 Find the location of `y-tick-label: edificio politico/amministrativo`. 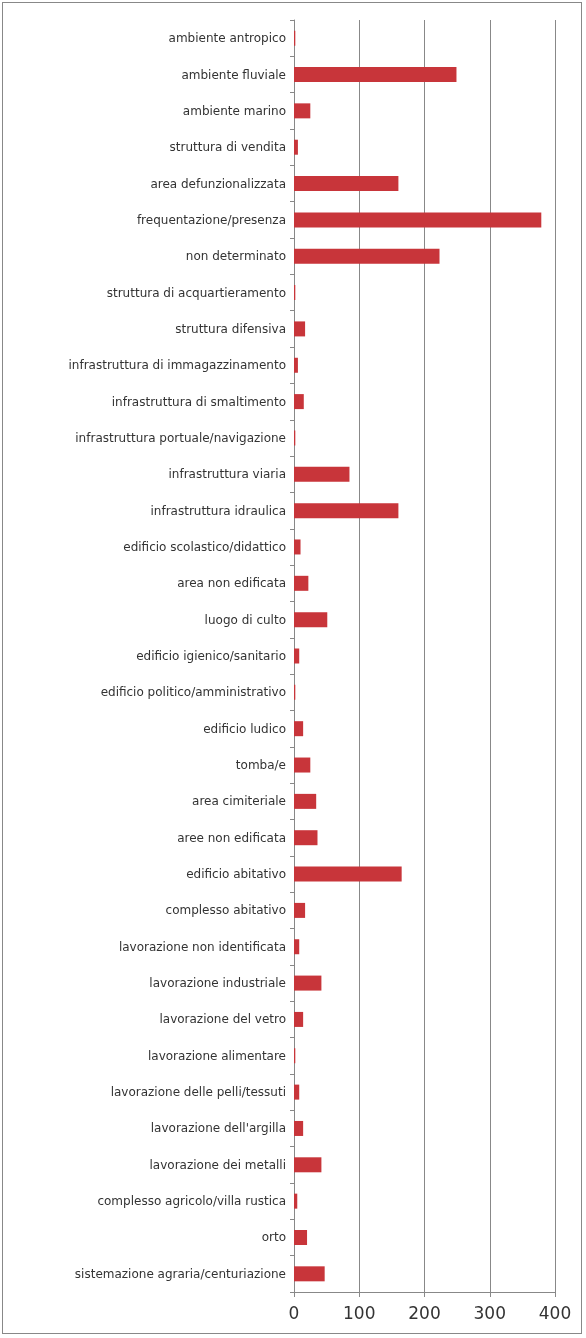

y-tick-label: edificio politico/amministrativo is located at coordinates (193, 692).